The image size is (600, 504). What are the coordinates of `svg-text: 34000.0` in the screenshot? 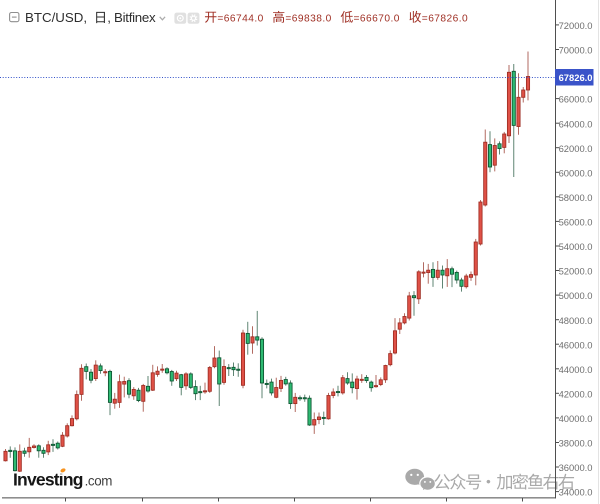 It's located at (576, 492).